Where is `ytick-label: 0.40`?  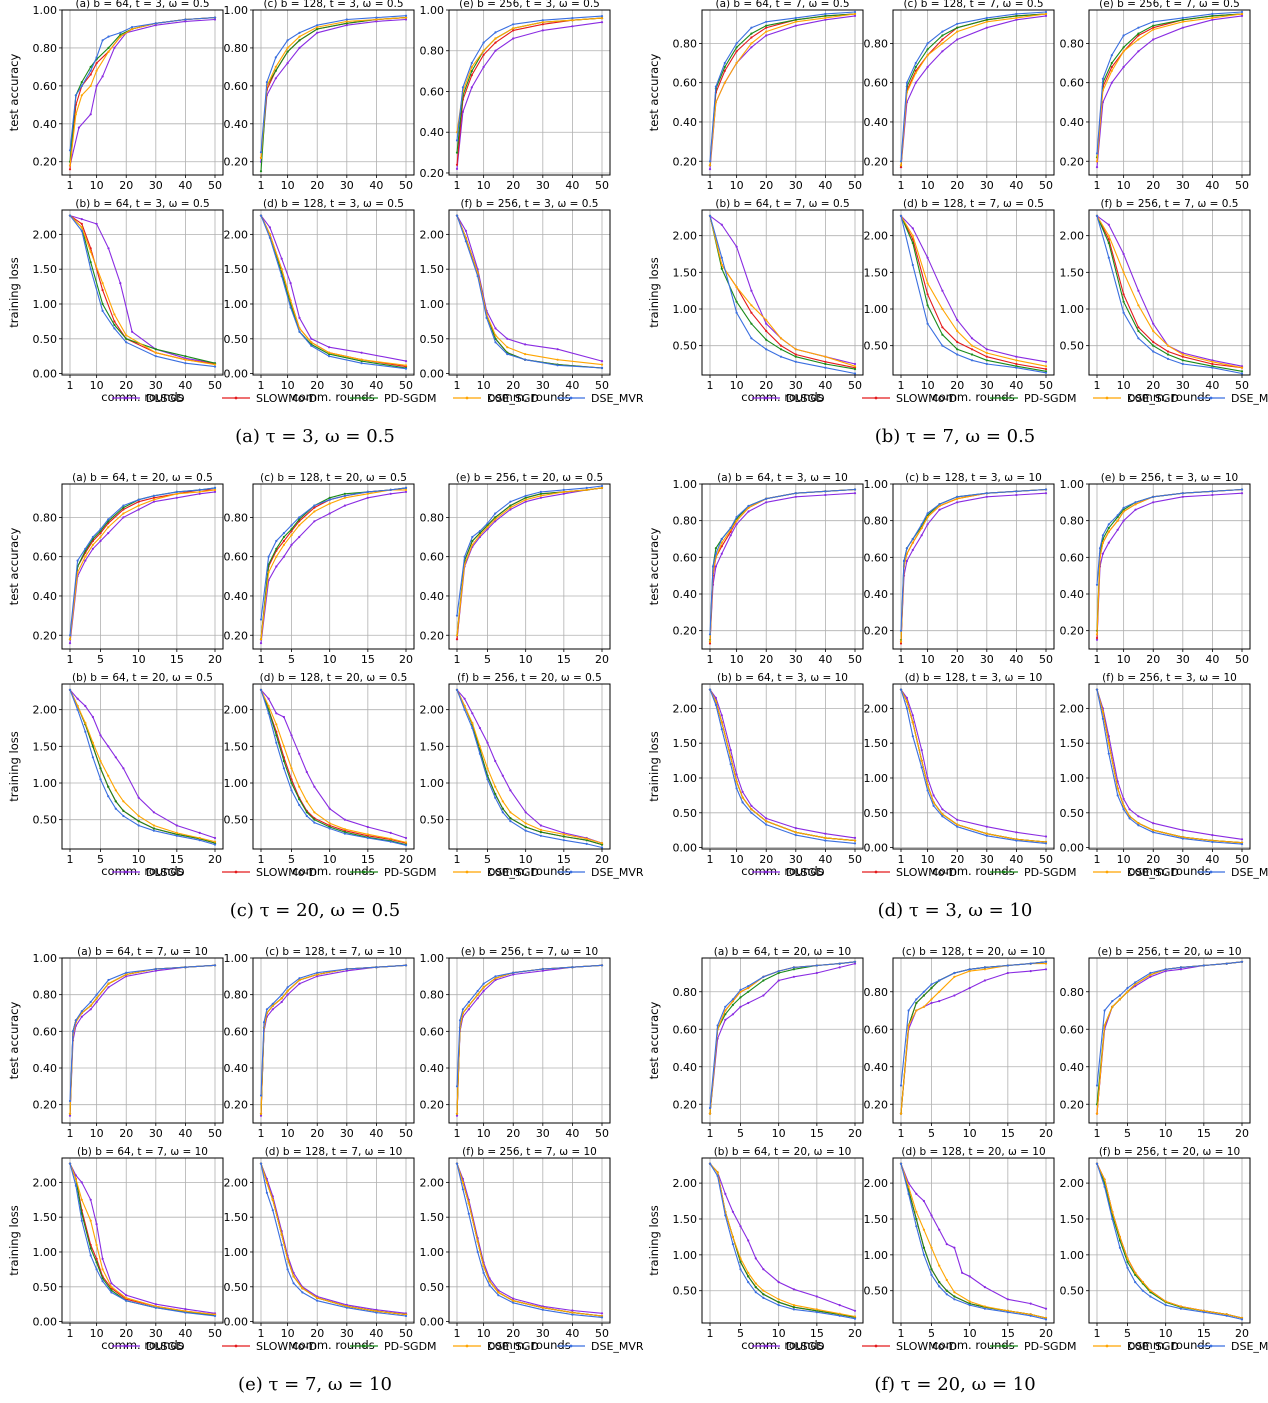
ytick-label: 0.40 is located at coordinates (236, 124).